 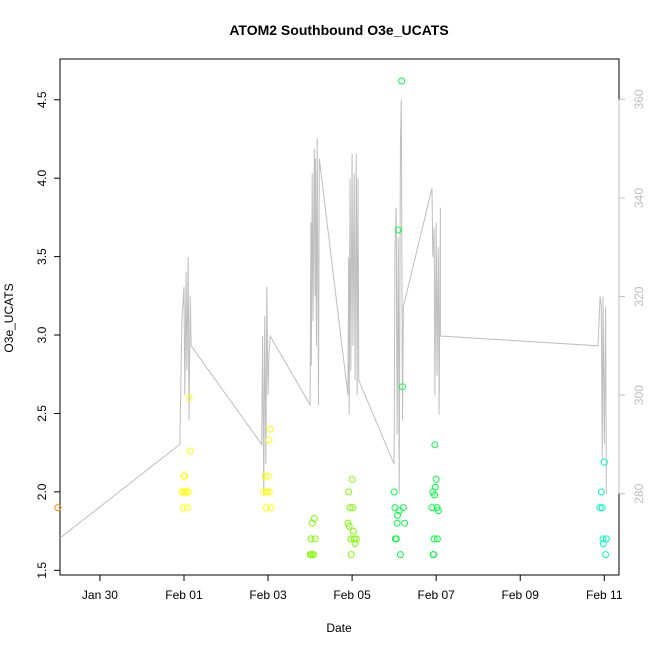 I want to click on right-axis: 280 300 320 340 360, so click(x=632, y=296).